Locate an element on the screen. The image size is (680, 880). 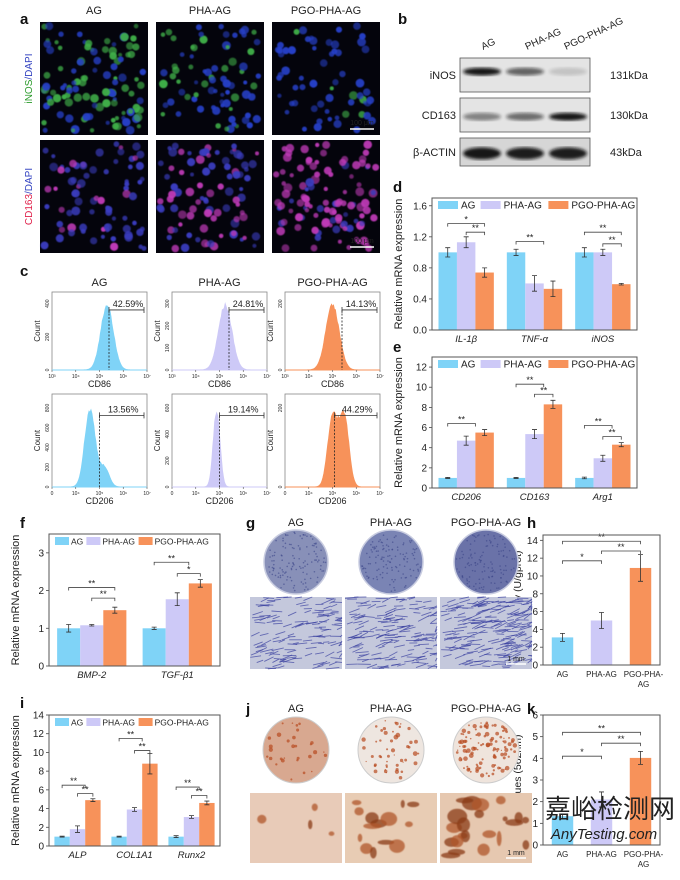
scale-bar-label: 100 μm is located at coordinates (362, 241).